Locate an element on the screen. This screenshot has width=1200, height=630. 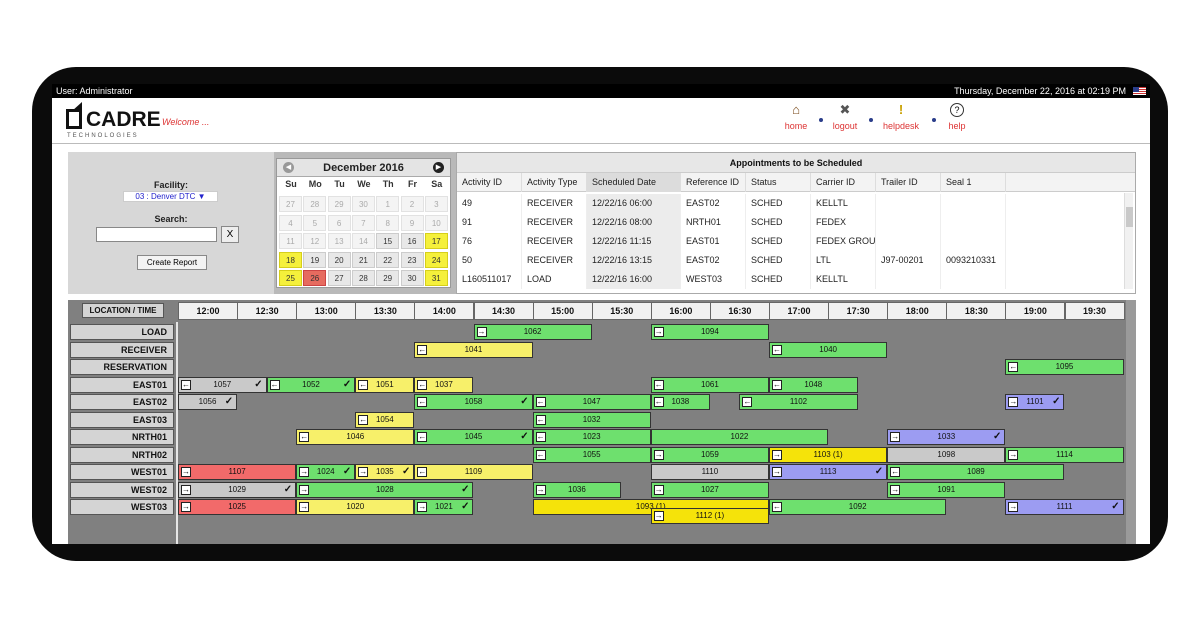
appointment-bar: 1056 ✓ is located at coordinates (208, 402).